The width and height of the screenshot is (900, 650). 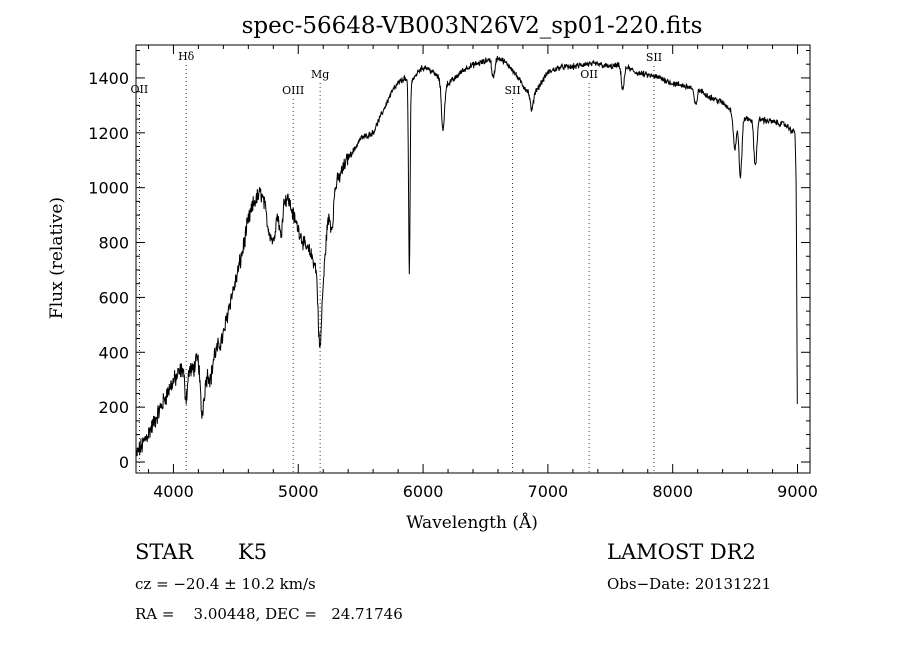 I want to click on x-tick-label: 8000, so click(x=672, y=491).